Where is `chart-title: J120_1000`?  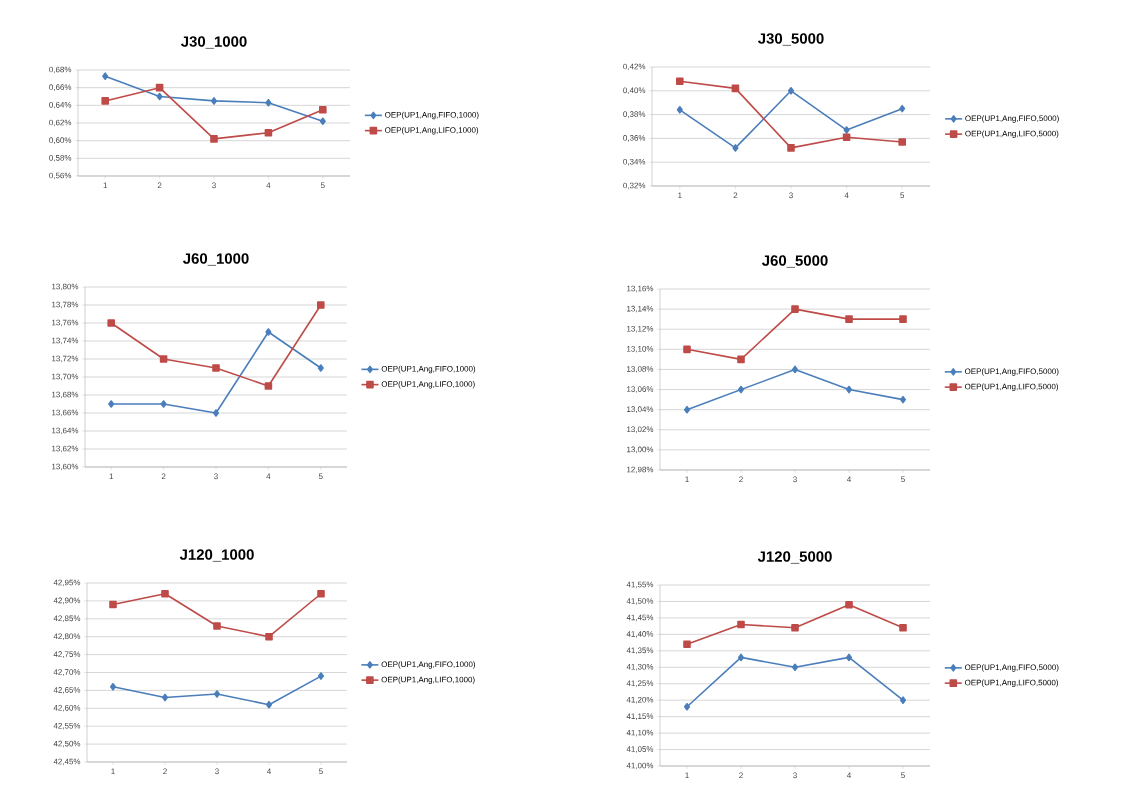
chart-title: J120_1000 is located at coordinates (216, 555).